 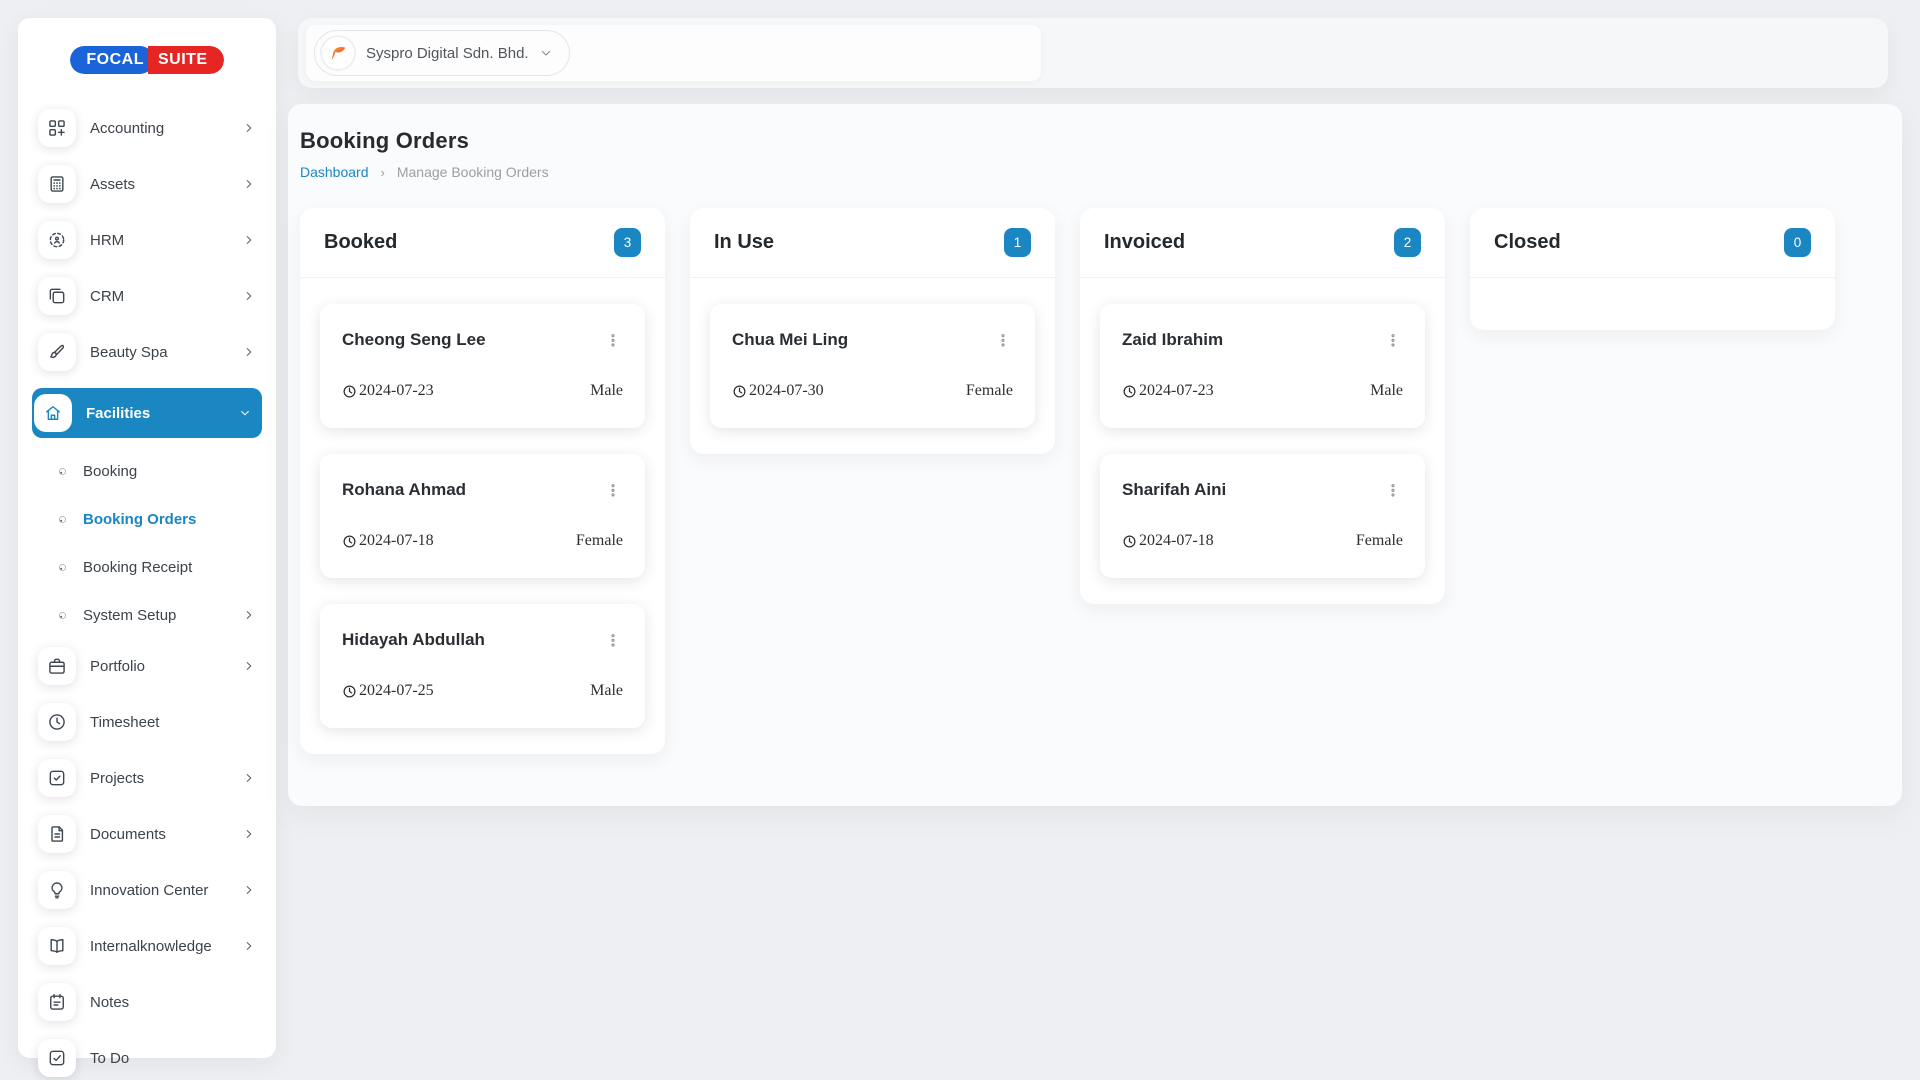 What do you see at coordinates (1176, 540) in the screenshot?
I see `card-date-text: 2024-07-18` at bounding box center [1176, 540].